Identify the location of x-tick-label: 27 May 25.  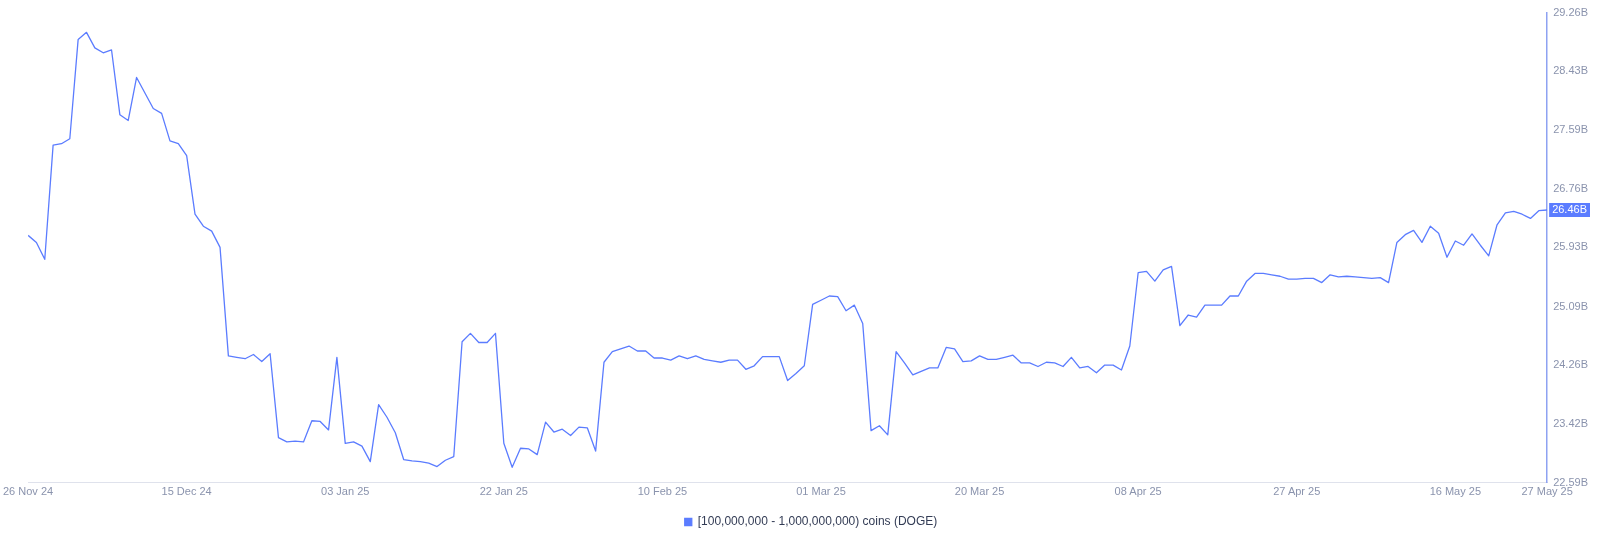
(1547, 491).